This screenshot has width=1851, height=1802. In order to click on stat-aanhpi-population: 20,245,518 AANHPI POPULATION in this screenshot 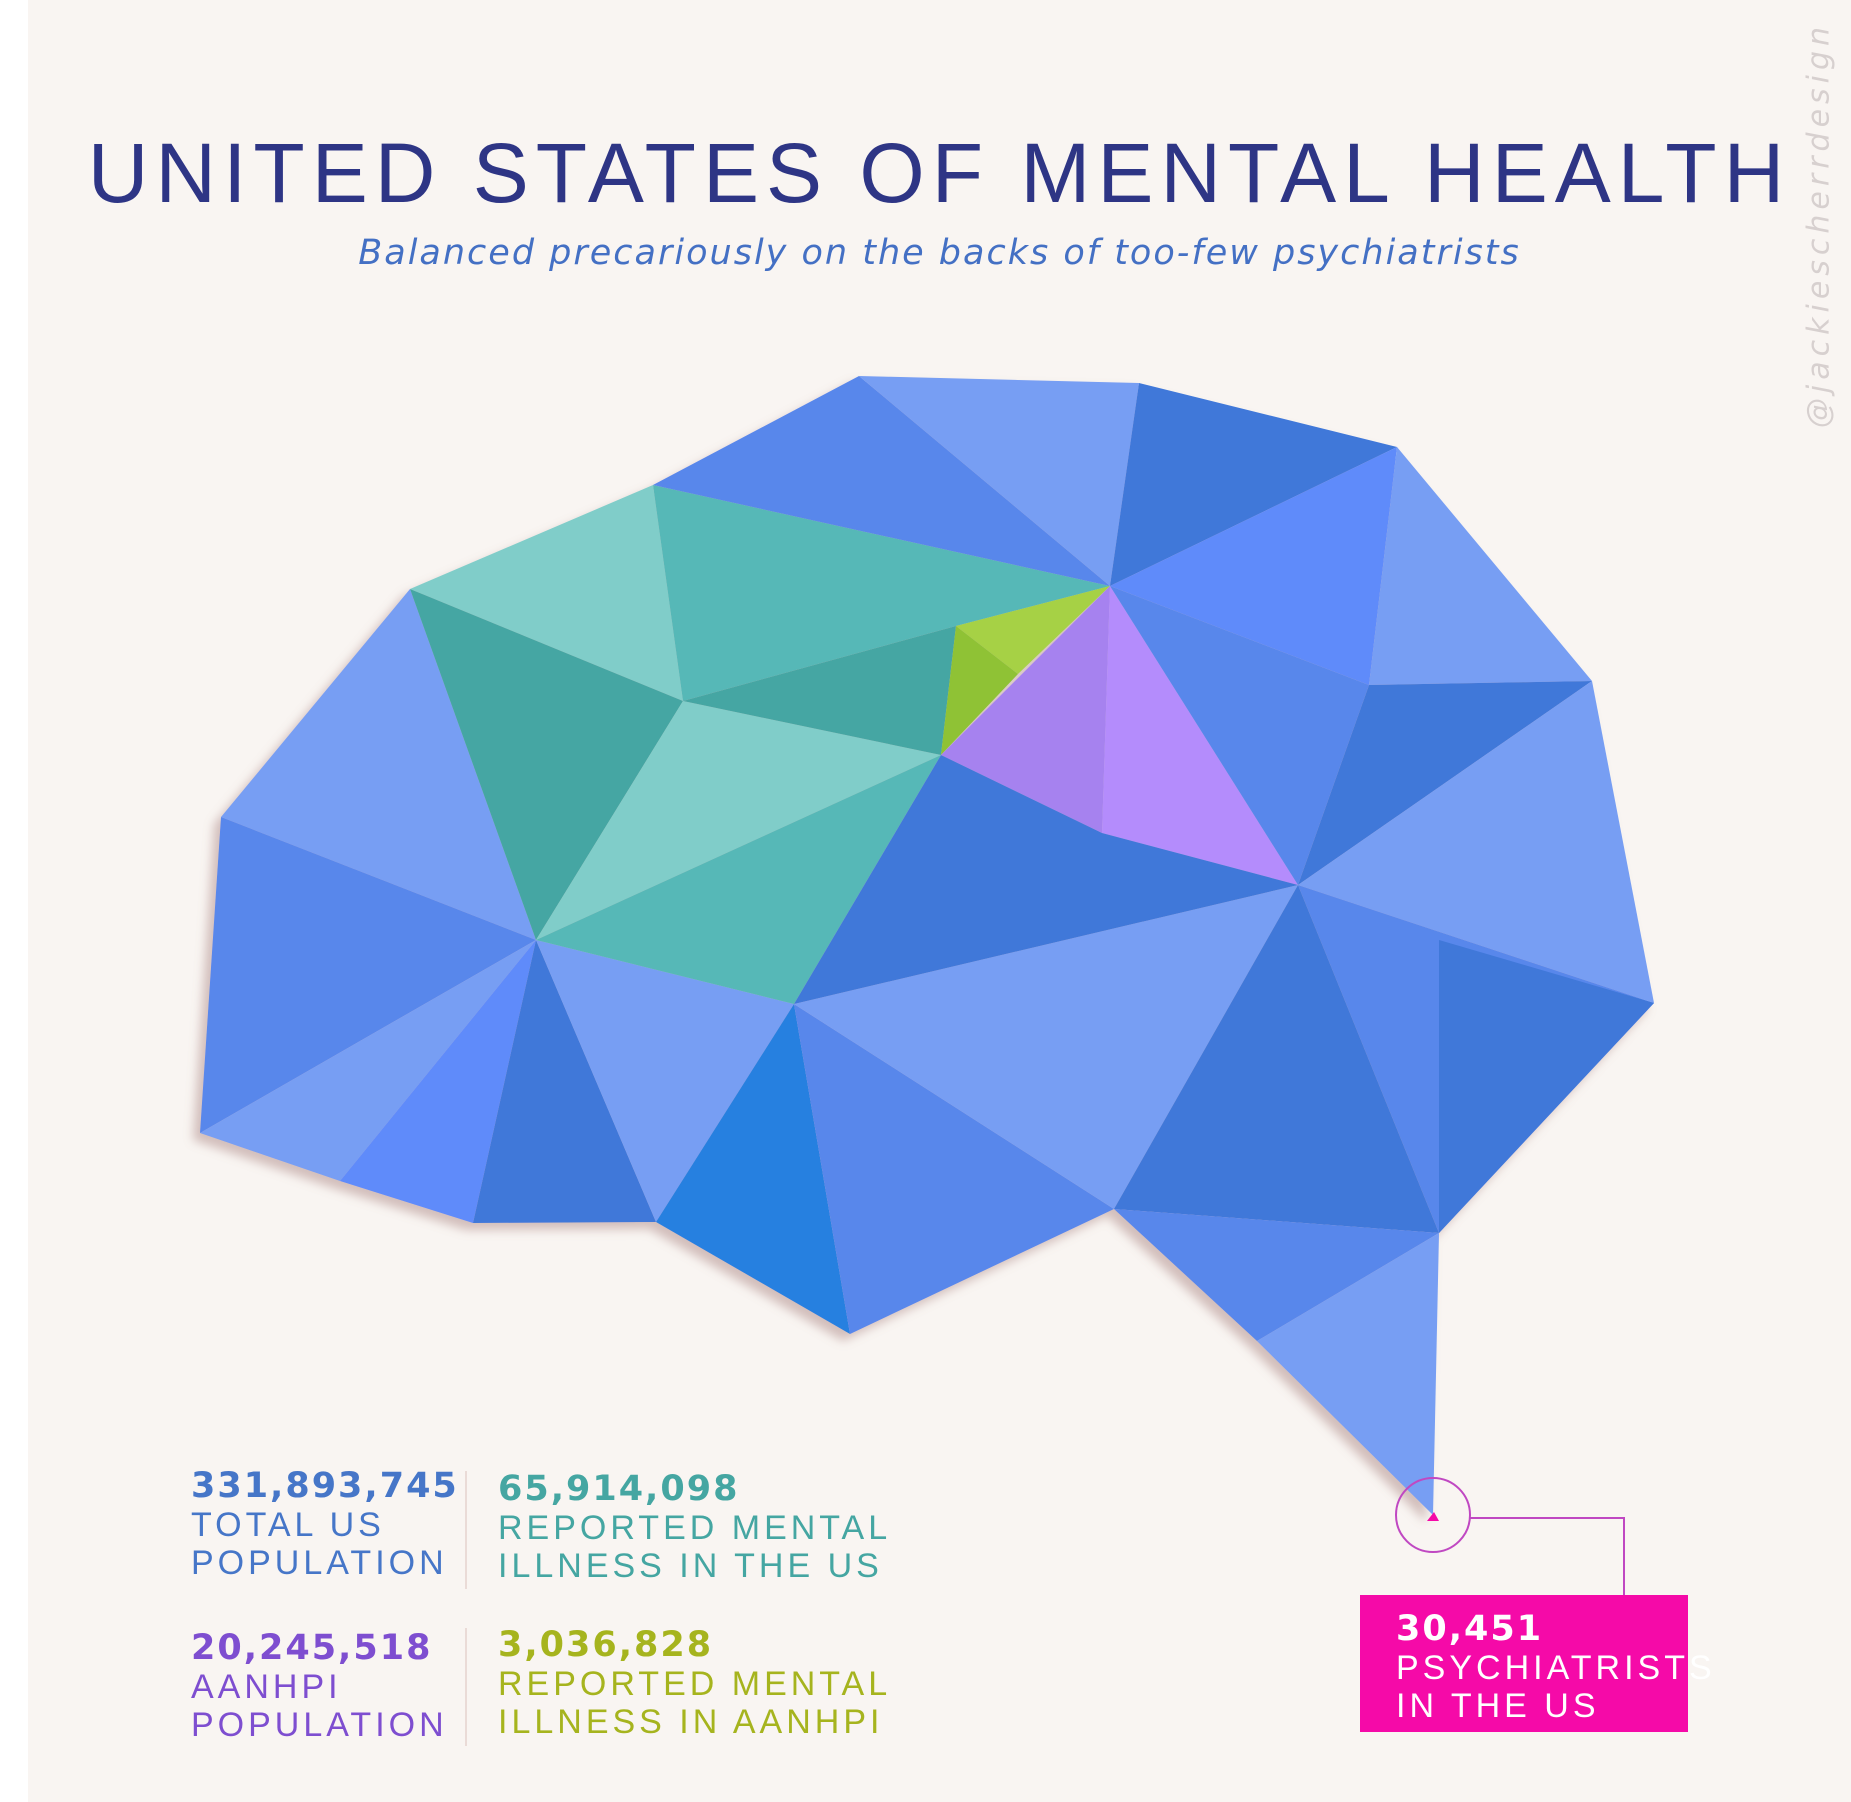, I will do `click(319, 1686)`.